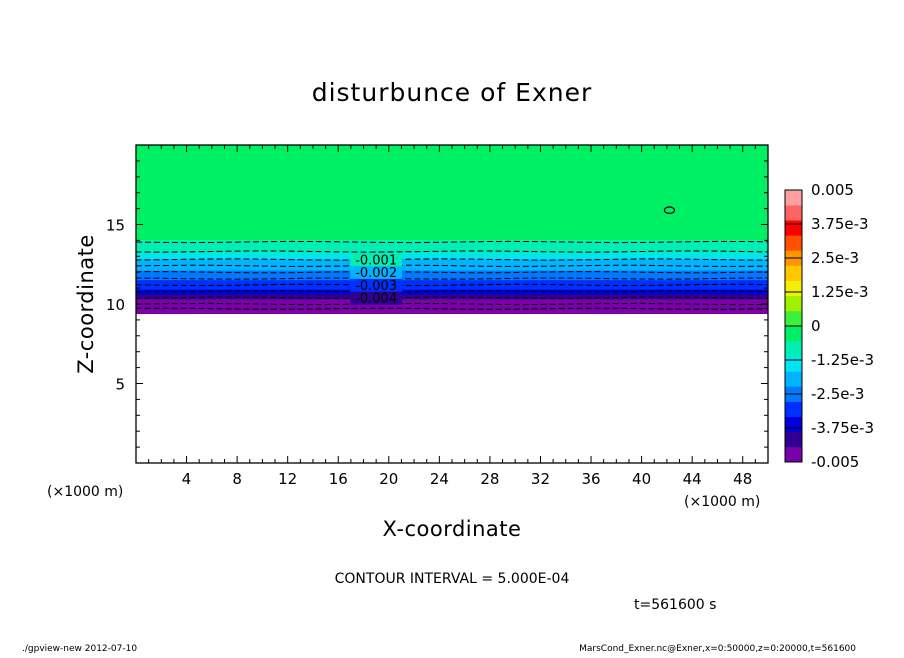  I want to click on x-tick-label: 48, so click(742, 479).